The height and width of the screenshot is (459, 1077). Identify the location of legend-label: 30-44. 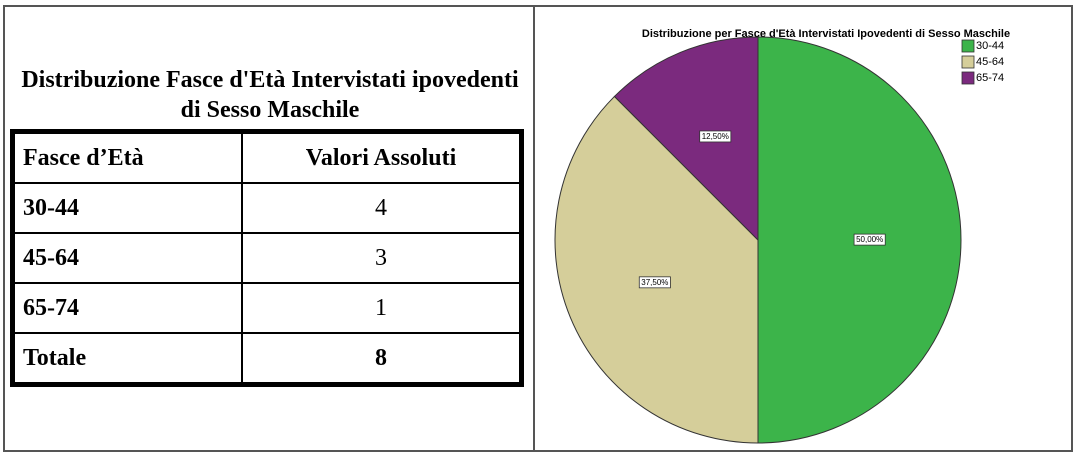
(990, 46).